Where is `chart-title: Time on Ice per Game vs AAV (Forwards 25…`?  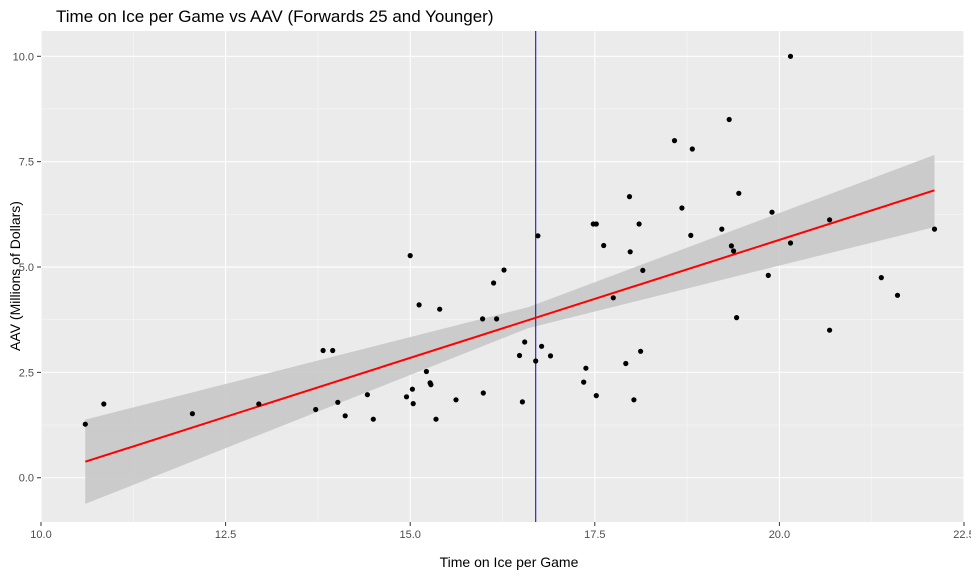 chart-title: Time on Ice per Game vs AAV (Forwards 25… is located at coordinates (275, 16).